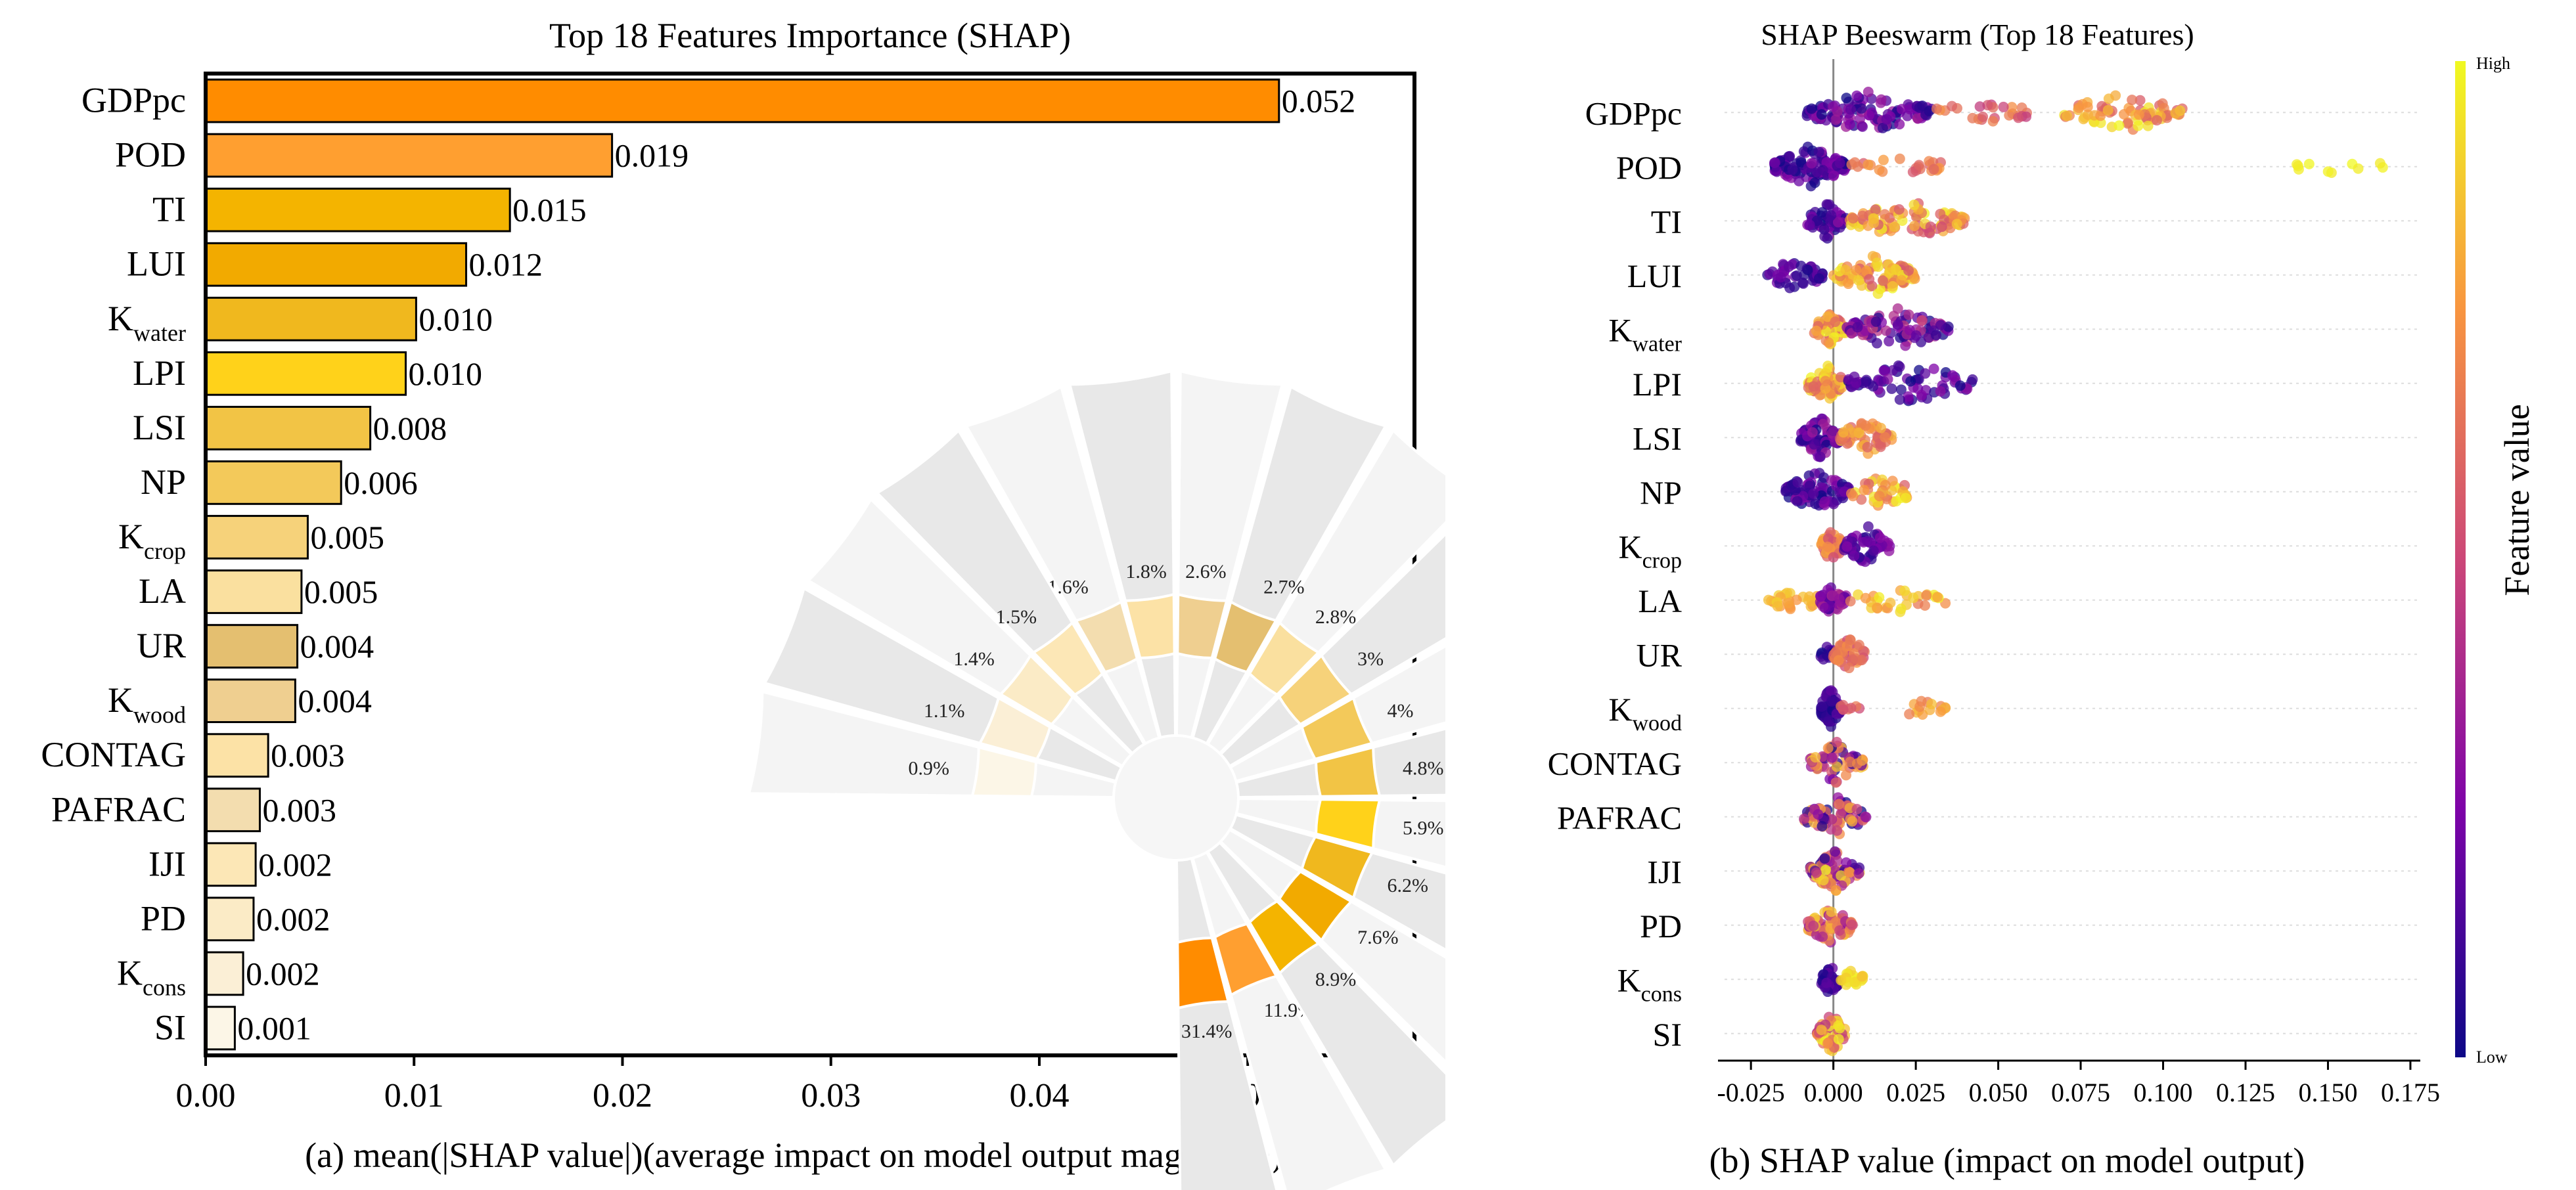 This screenshot has height=1190, width=2576. Describe the element at coordinates (1016, 617) in the screenshot. I see `rose-label-IJI: 1.5%` at that location.